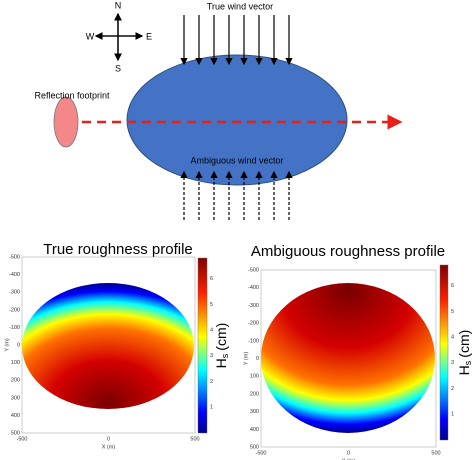  Describe the element at coordinates (118, 249) in the screenshot. I see `plot-title: True roughness profile` at that location.